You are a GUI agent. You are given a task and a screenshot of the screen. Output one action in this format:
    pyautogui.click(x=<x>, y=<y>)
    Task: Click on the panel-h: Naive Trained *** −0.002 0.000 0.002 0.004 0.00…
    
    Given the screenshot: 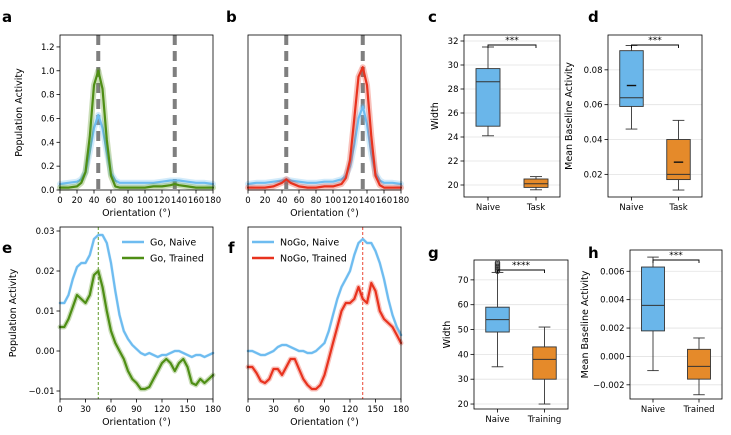 What is the action you would take?
    pyautogui.click(x=651, y=332)
    